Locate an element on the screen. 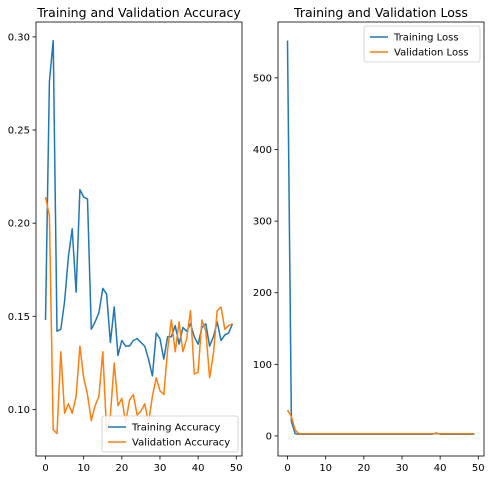  loss-series-validation-line is located at coordinates (380, 422).